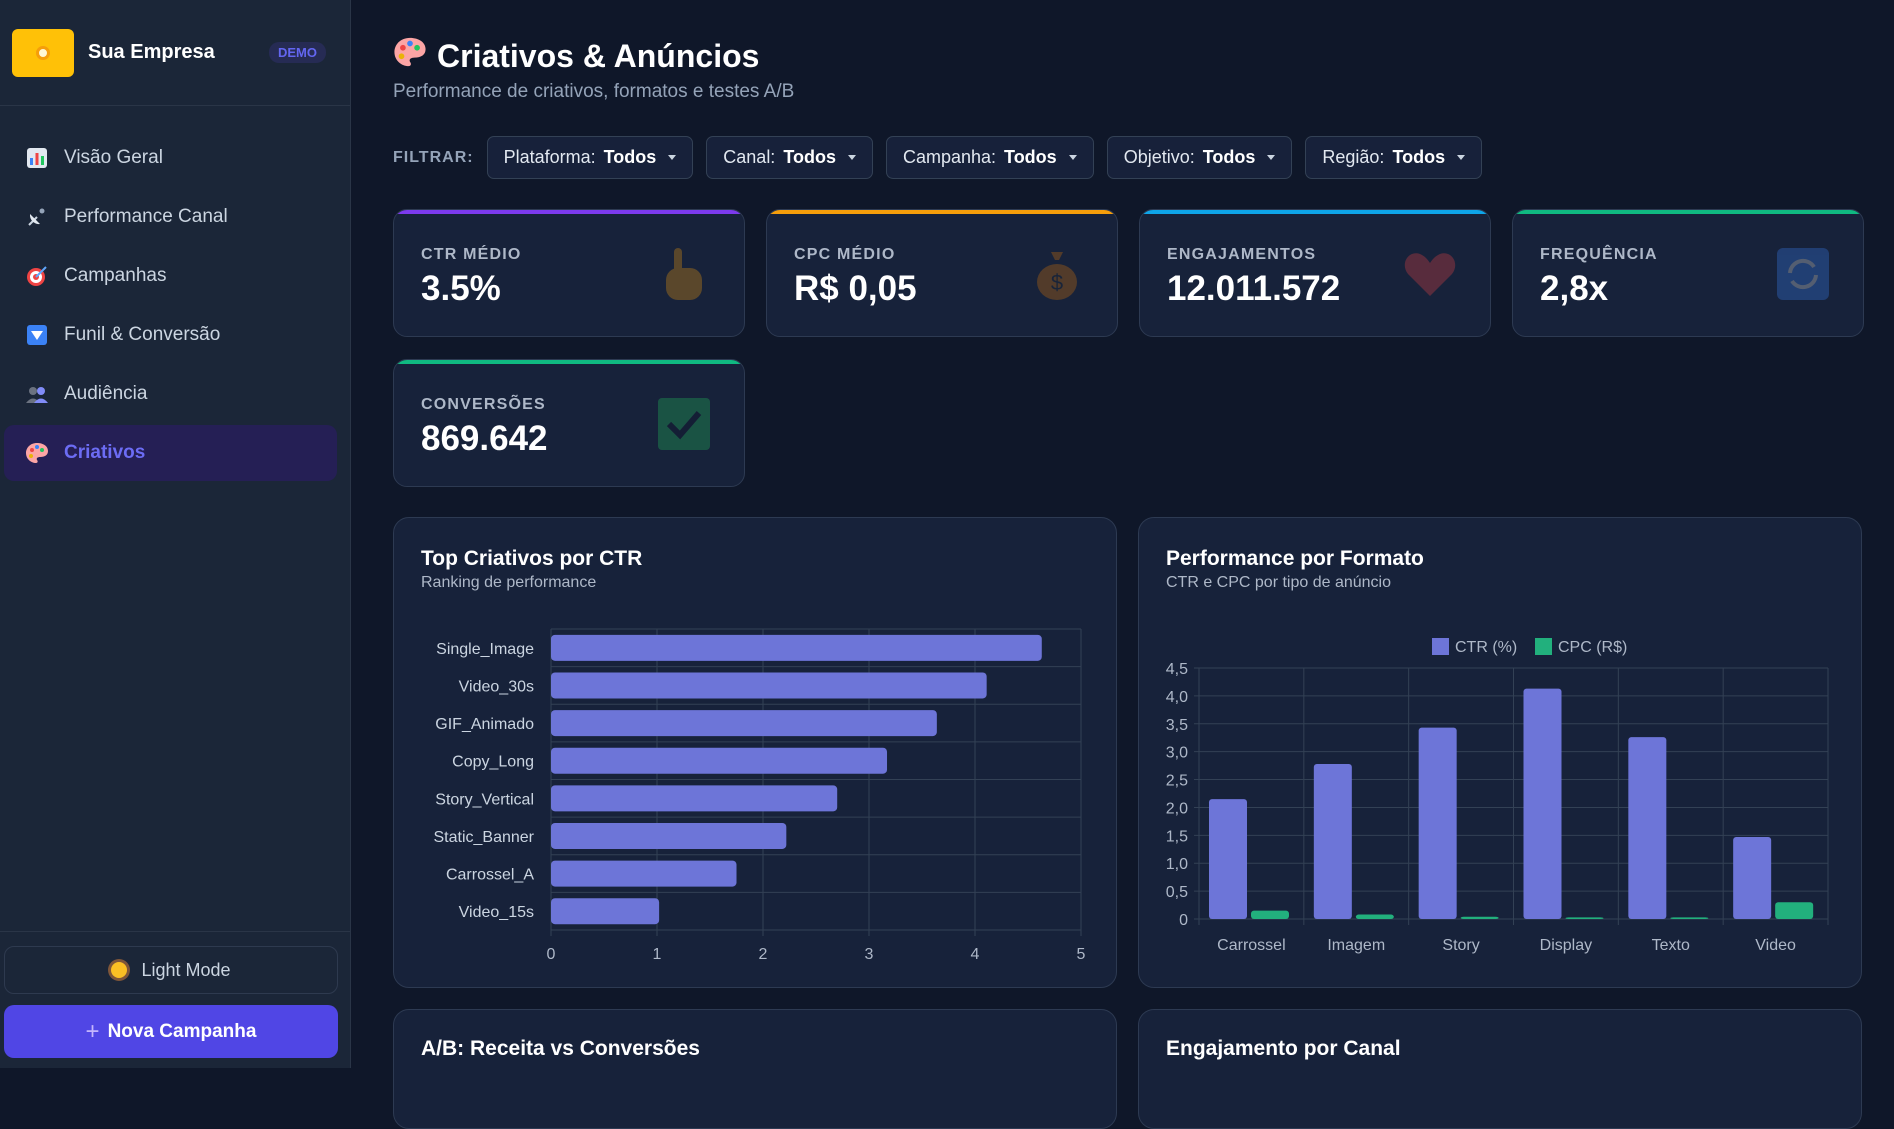 The width and height of the screenshot is (1894, 1129). Describe the element at coordinates (1460, 945) in the screenshot. I see `category-label: Story` at that location.